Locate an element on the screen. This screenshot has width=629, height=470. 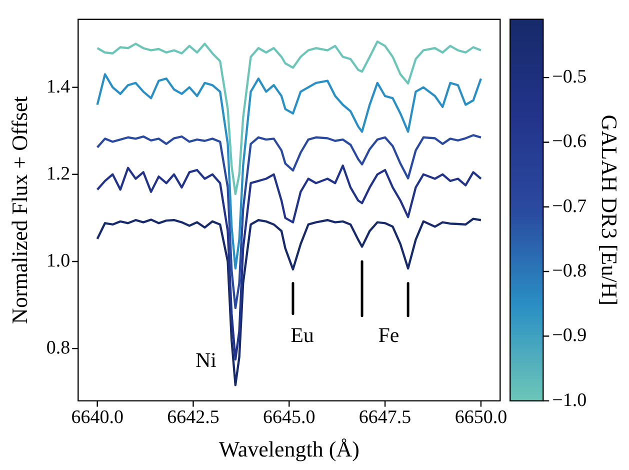
annotation: Fe is located at coordinates (389, 335).